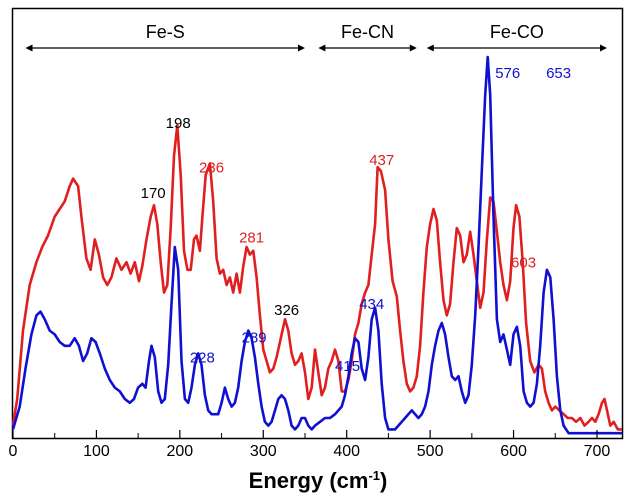  What do you see at coordinates (211, 167) in the screenshot?
I see `peak-label-236: 236` at bounding box center [211, 167].